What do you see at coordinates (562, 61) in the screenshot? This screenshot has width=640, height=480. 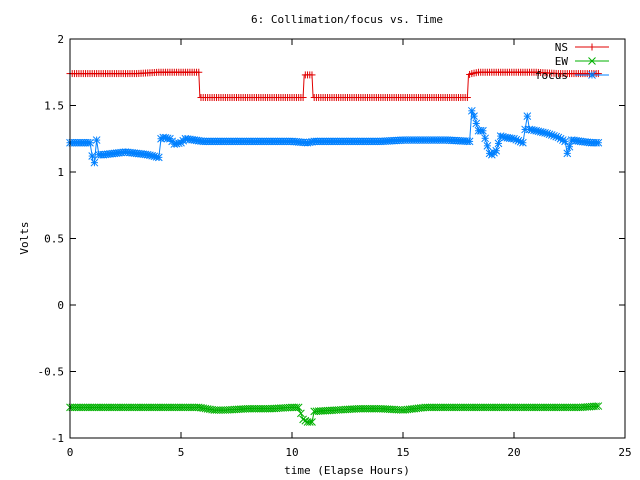 I see `legend-label: EW` at bounding box center [562, 61].